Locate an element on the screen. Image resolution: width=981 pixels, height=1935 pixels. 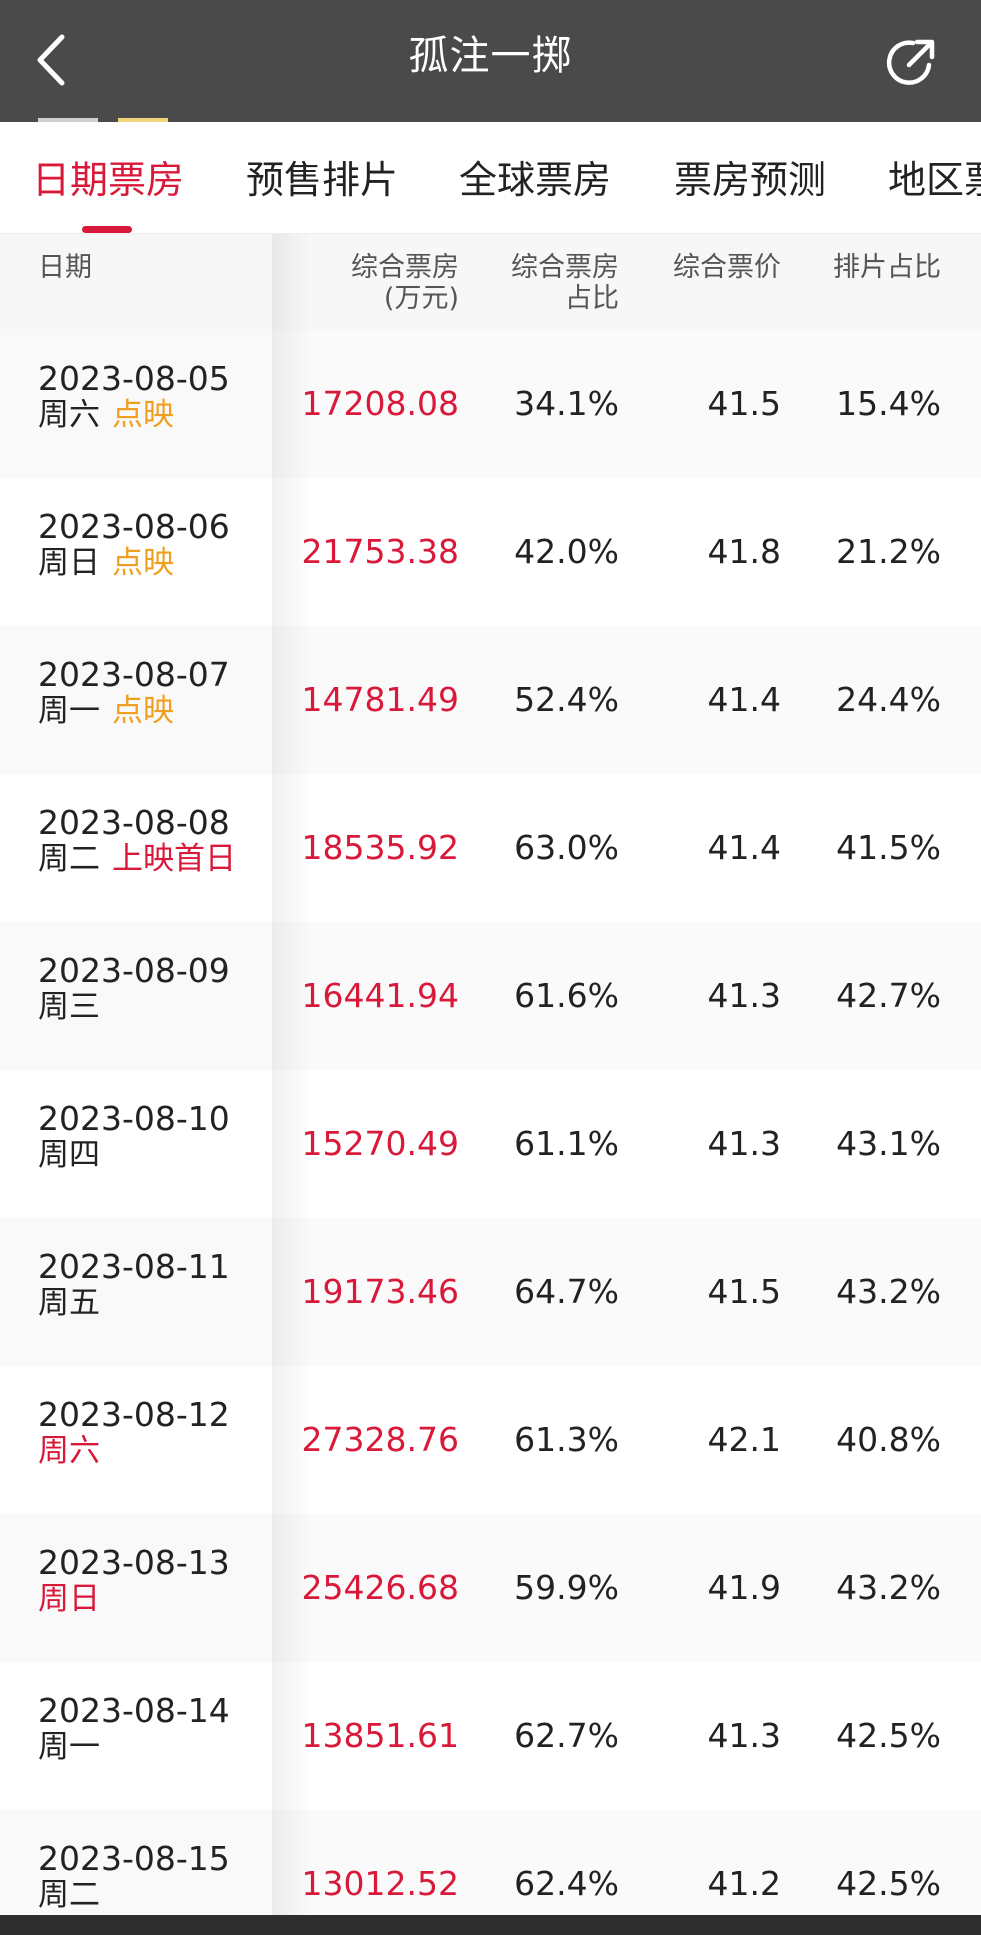
date-cell: 2023-08-08 周二 上映首日 is located at coordinates (136, 848).